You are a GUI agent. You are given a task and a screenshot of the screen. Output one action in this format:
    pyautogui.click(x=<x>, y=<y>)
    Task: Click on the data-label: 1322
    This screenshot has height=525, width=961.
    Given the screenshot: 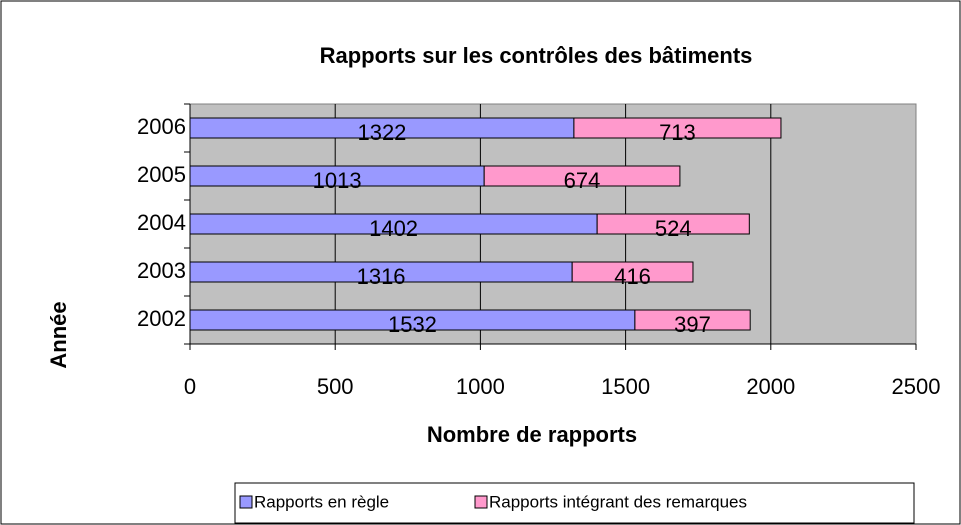 What is the action you would take?
    pyautogui.click(x=381, y=132)
    